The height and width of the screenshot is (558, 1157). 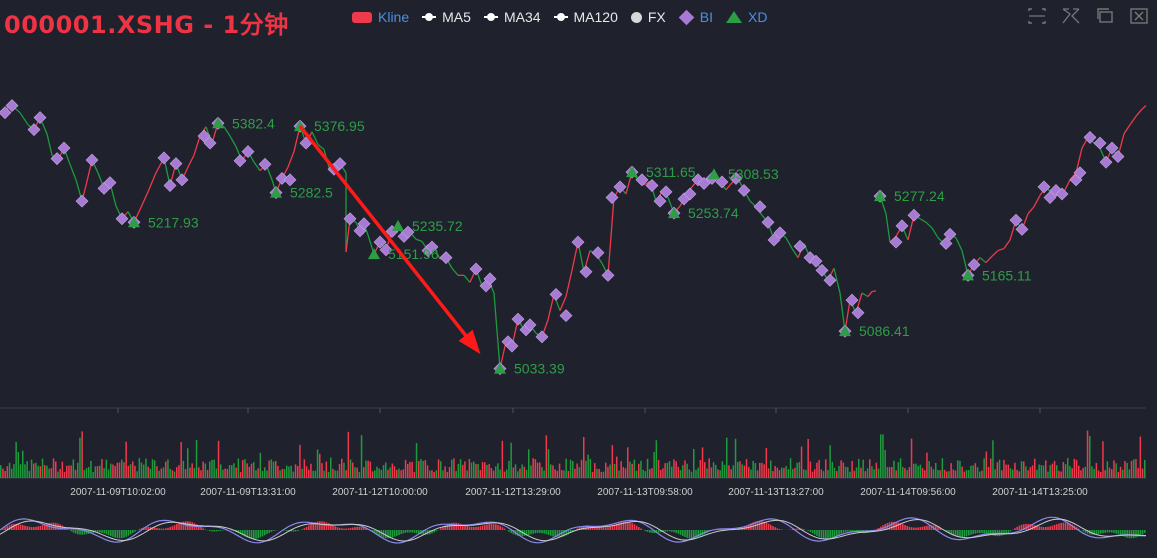 I want to click on legend-item-kline: Kline, so click(x=380, y=17).